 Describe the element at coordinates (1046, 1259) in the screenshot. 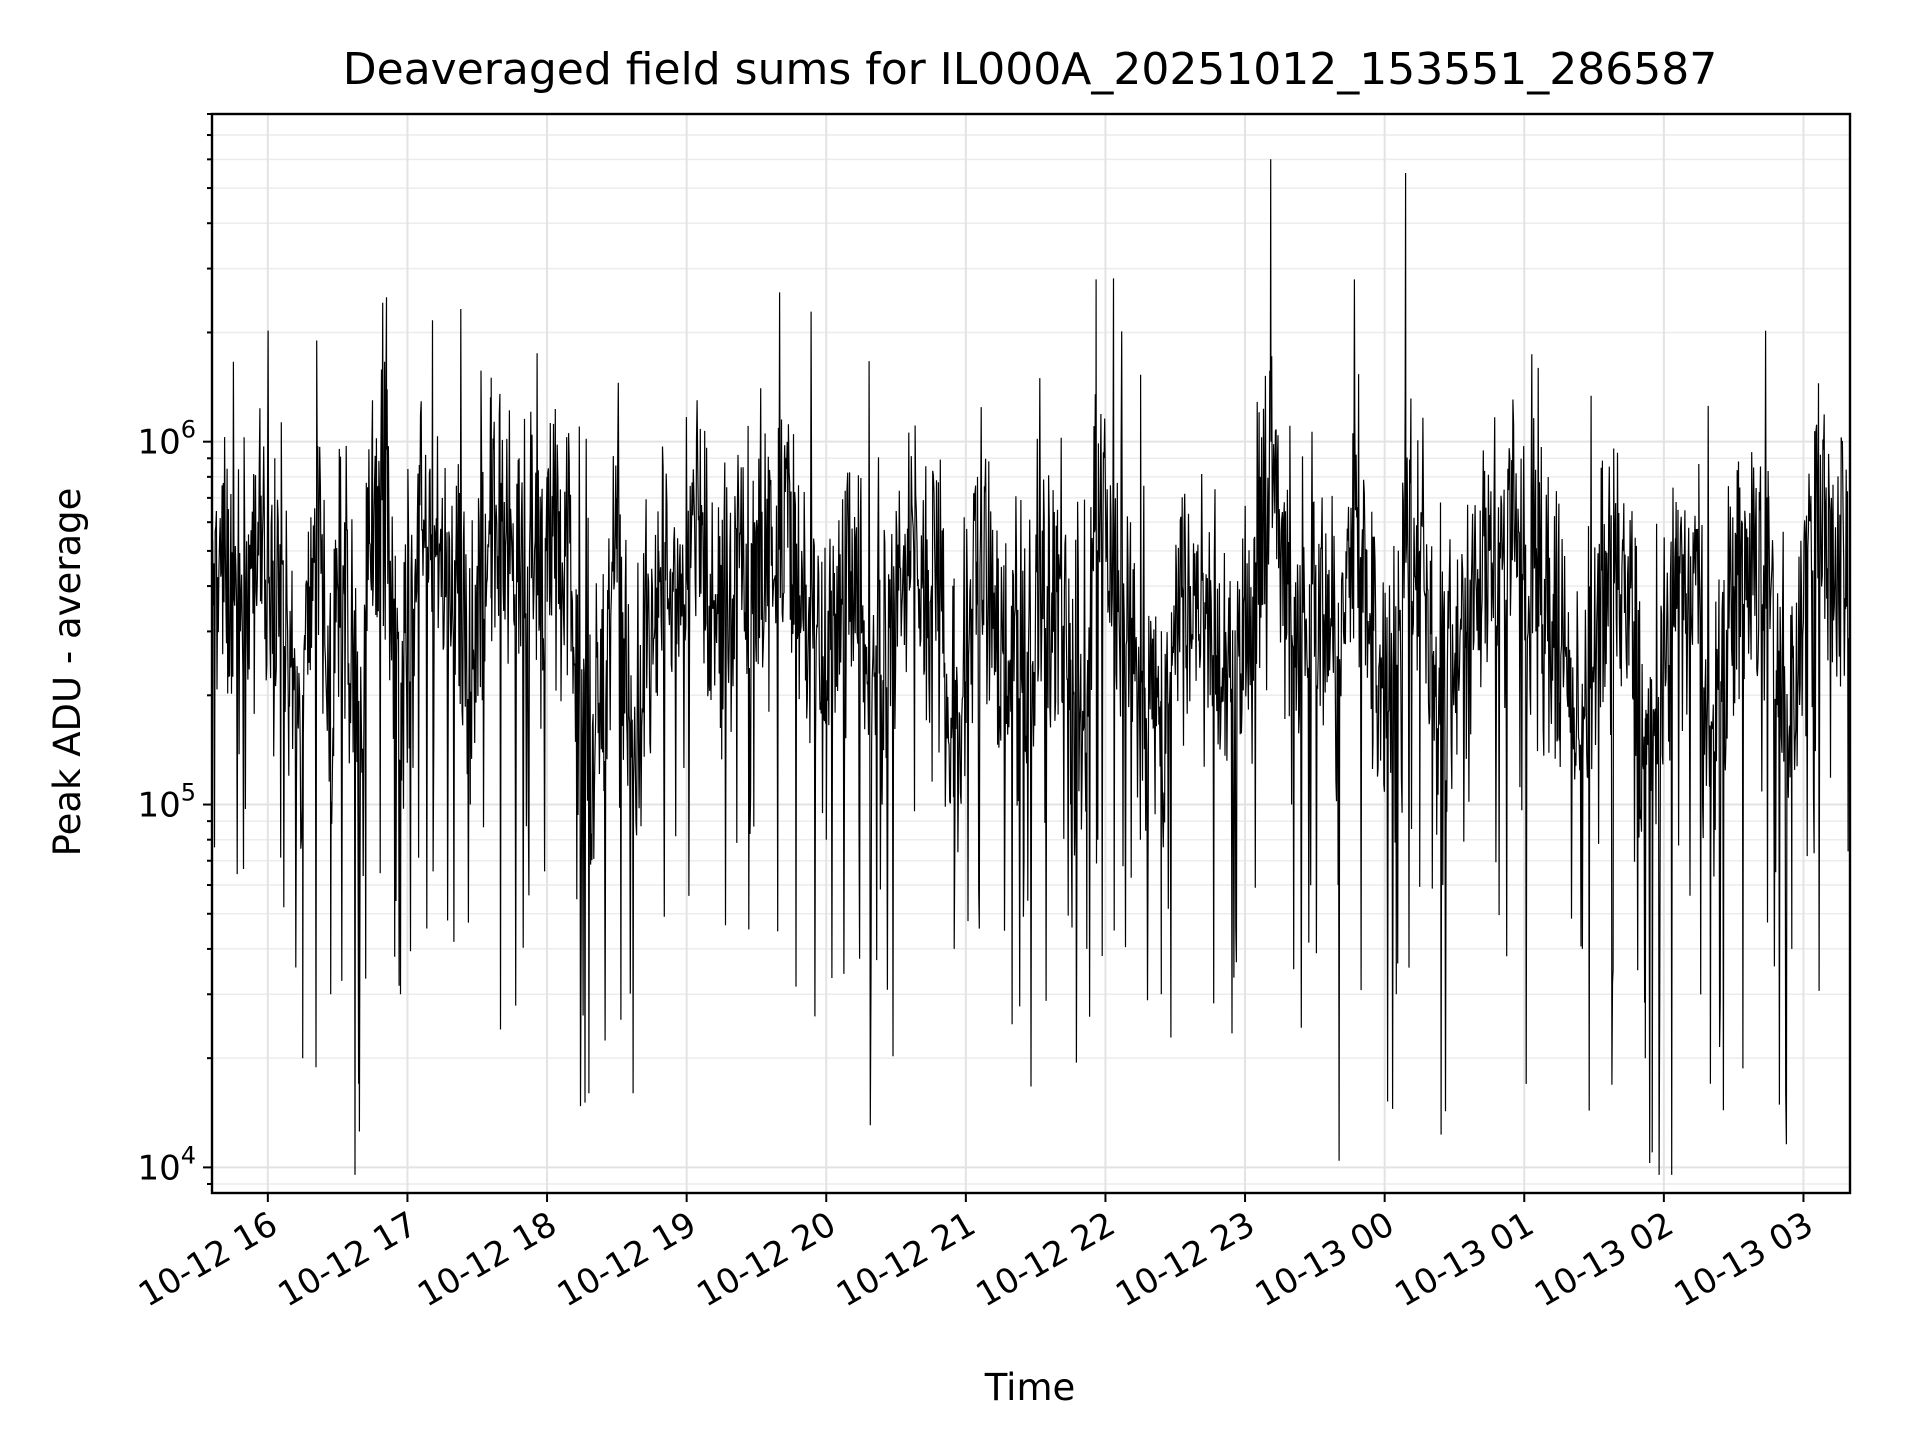

I see `x-tick-label: 10-12 22` at that location.